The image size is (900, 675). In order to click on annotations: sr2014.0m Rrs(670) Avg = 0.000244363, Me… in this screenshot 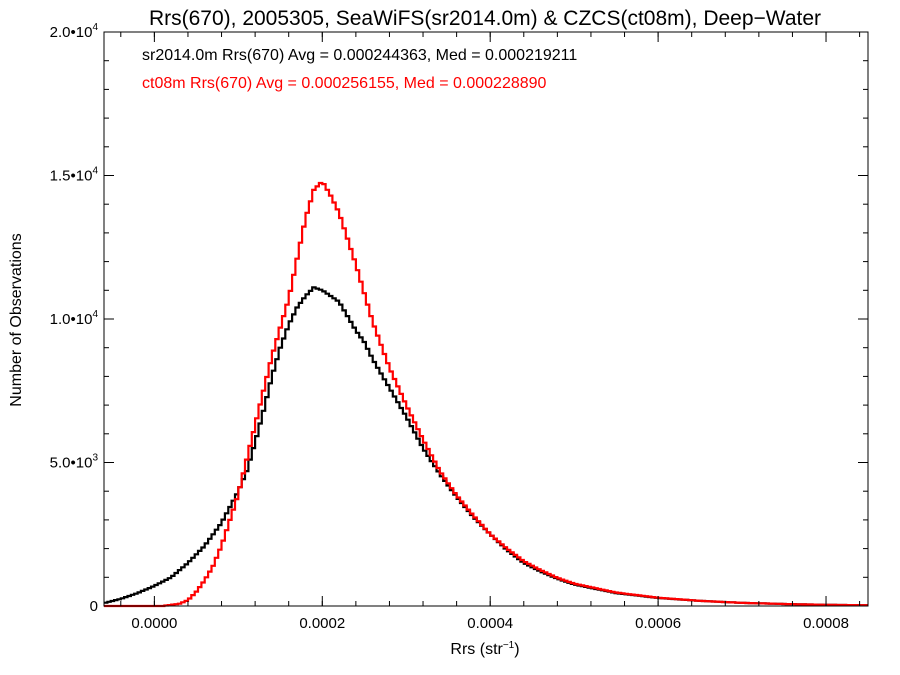, I will do `click(359, 69)`.